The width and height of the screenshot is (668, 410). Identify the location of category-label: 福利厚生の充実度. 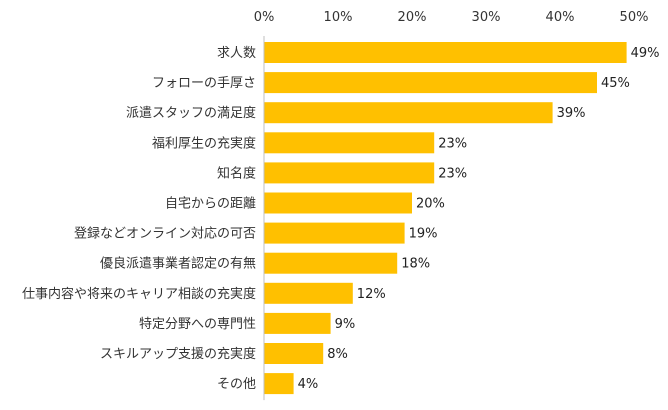
(204, 143).